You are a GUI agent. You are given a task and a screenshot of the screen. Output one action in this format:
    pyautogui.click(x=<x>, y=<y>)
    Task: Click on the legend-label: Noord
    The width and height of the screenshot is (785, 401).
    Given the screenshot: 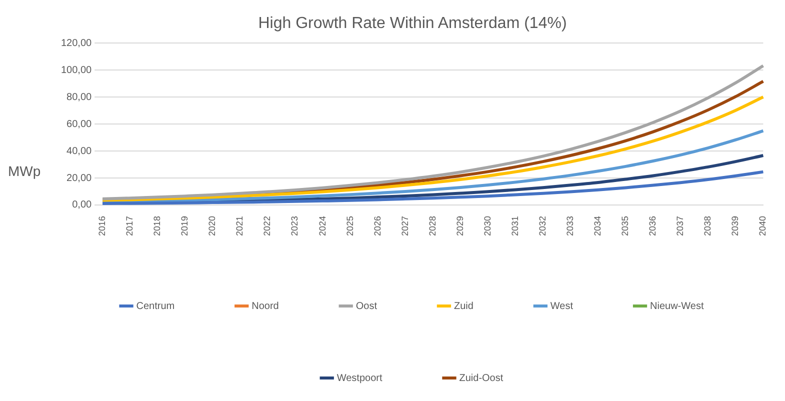 What is the action you would take?
    pyautogui.click(x=265, y=306)
    